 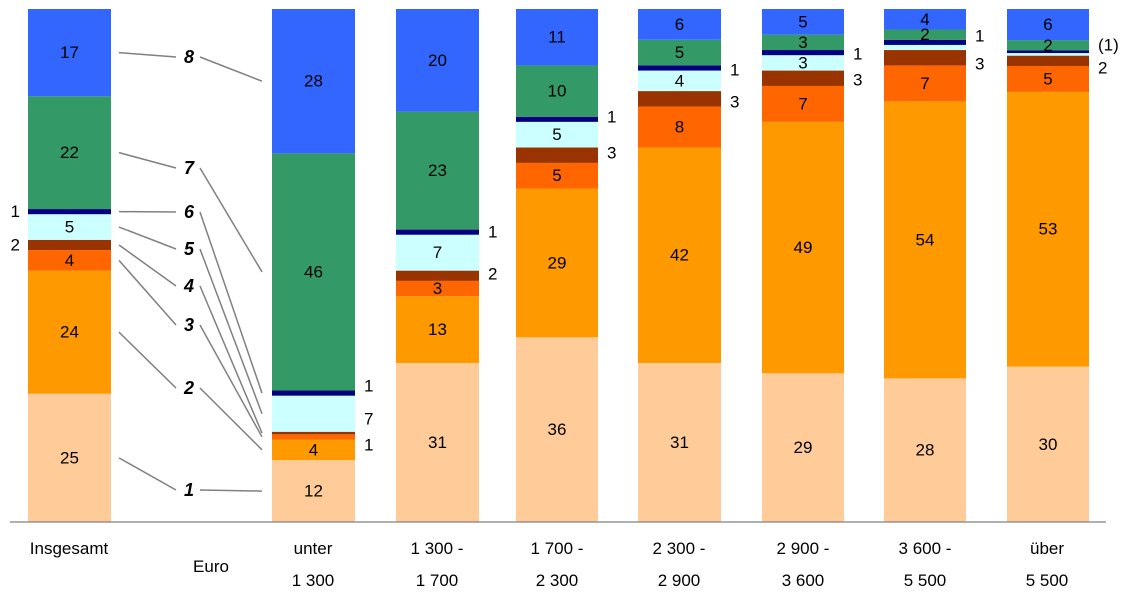 I want to click on data-label-1700-2300-s5: 5, so click(x=556, y=134).